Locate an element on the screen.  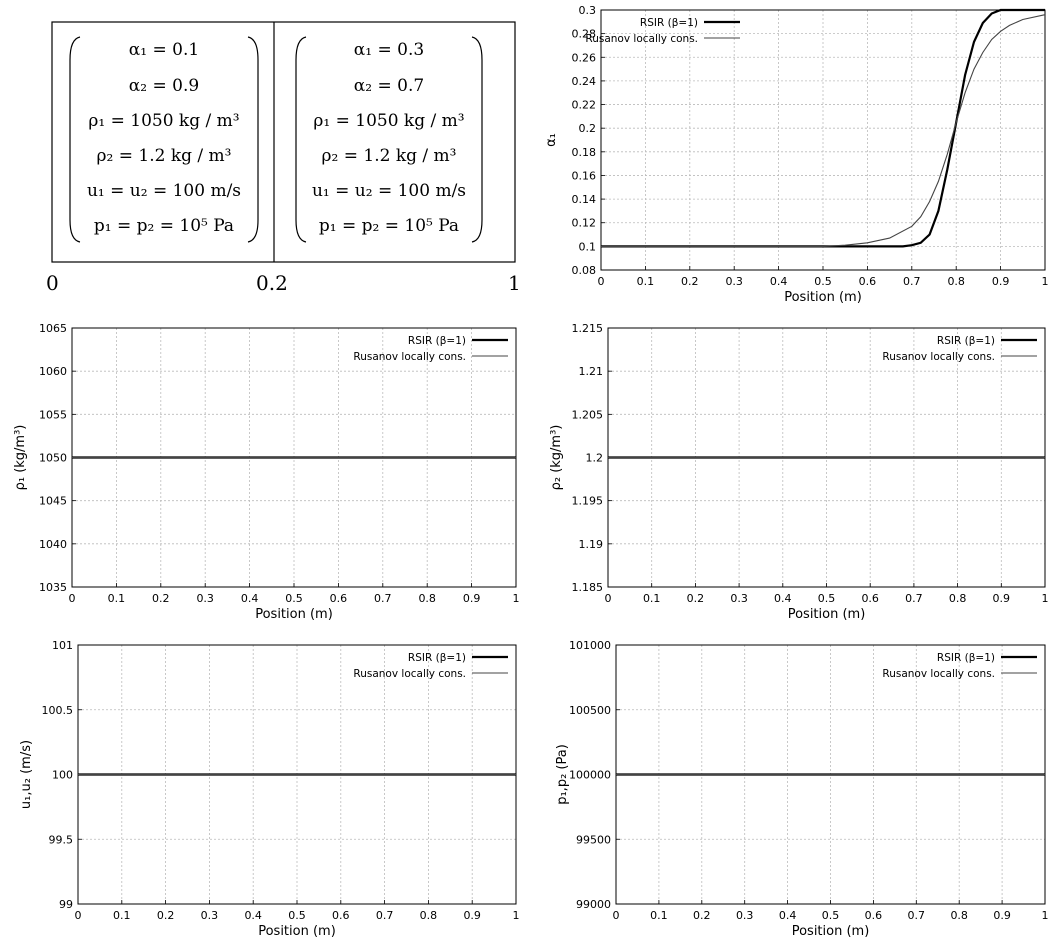
y-tick-label: 100 is located at coordinates (62, 775).